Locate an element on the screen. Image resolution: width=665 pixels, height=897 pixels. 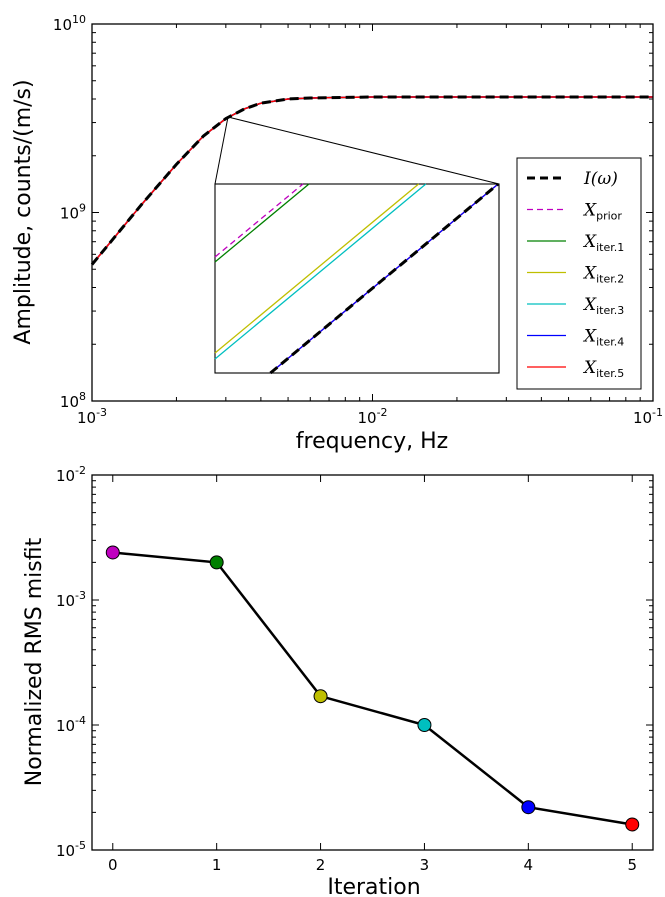
legend-label: Xiter.5 is located at coordinates (603, 369).